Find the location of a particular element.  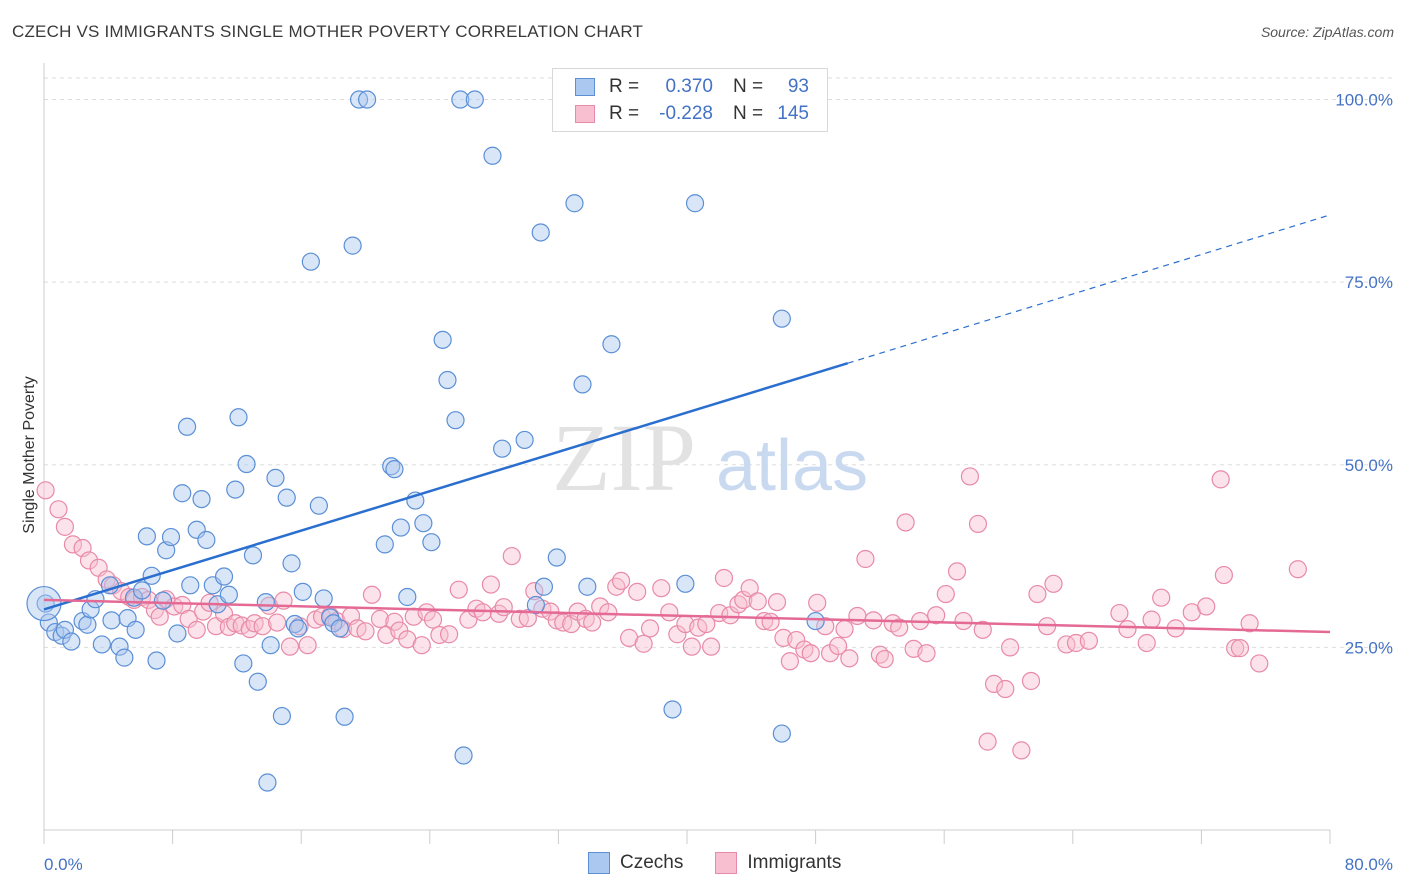

data-point-large is located at coordinates (44, 603).